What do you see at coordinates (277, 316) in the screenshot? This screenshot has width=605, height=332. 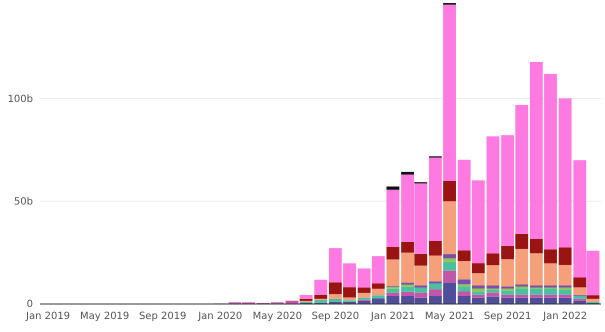 I see `x-tick-label: May 2020` at bounding box center [277, 316].